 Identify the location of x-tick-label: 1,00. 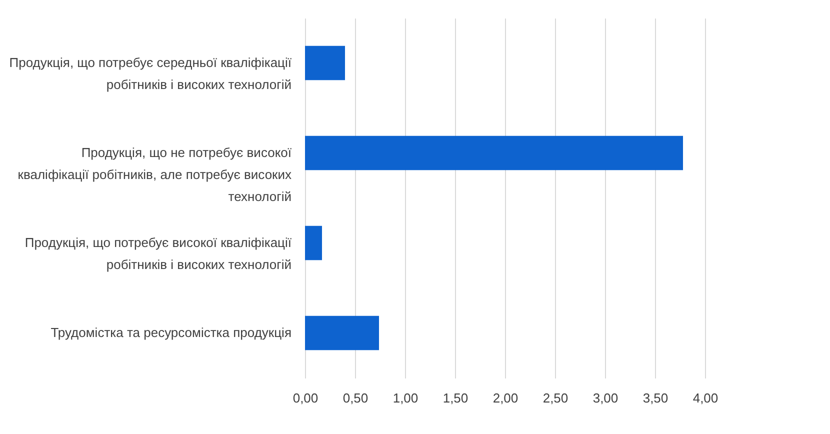
(405, 398).